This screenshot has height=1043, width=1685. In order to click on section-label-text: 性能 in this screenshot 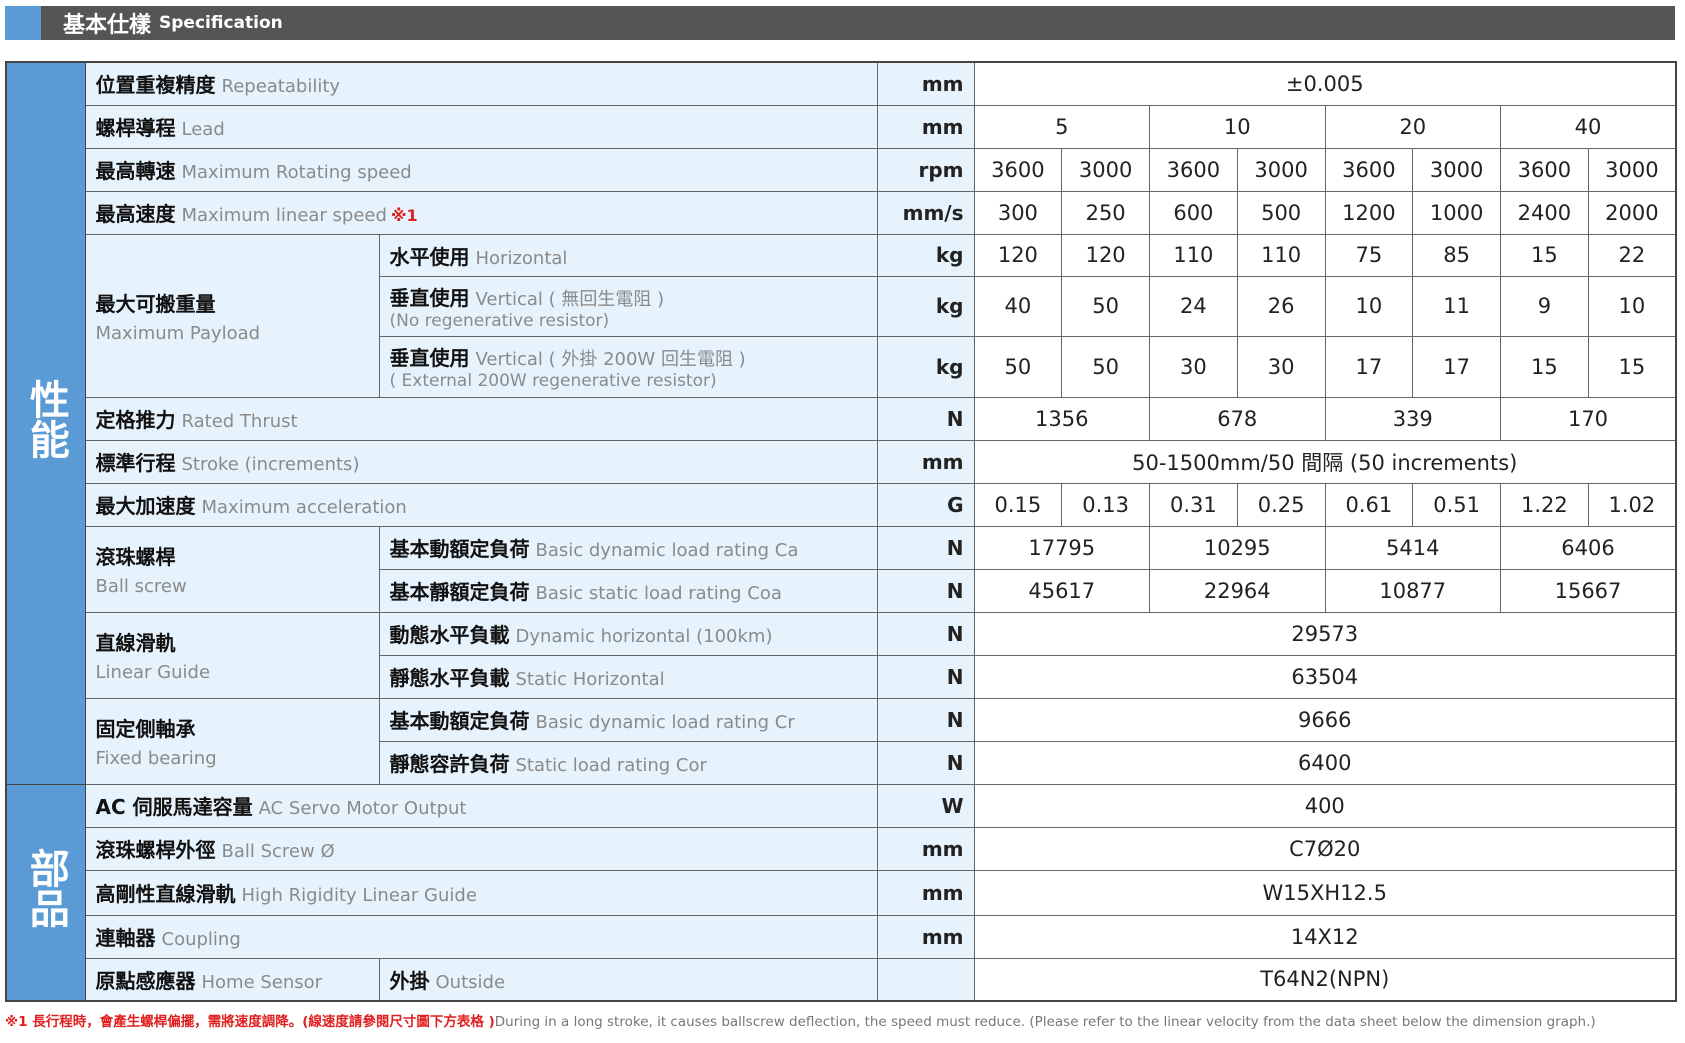, I will do `click(45, 418)`.